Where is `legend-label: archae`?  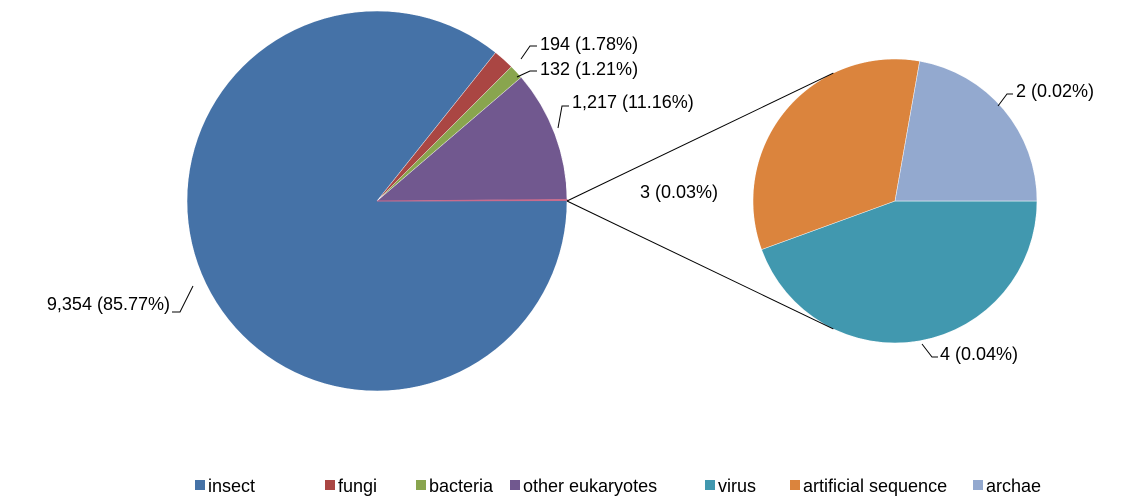
legend-label: archae is located at coordinates (1013, 486).